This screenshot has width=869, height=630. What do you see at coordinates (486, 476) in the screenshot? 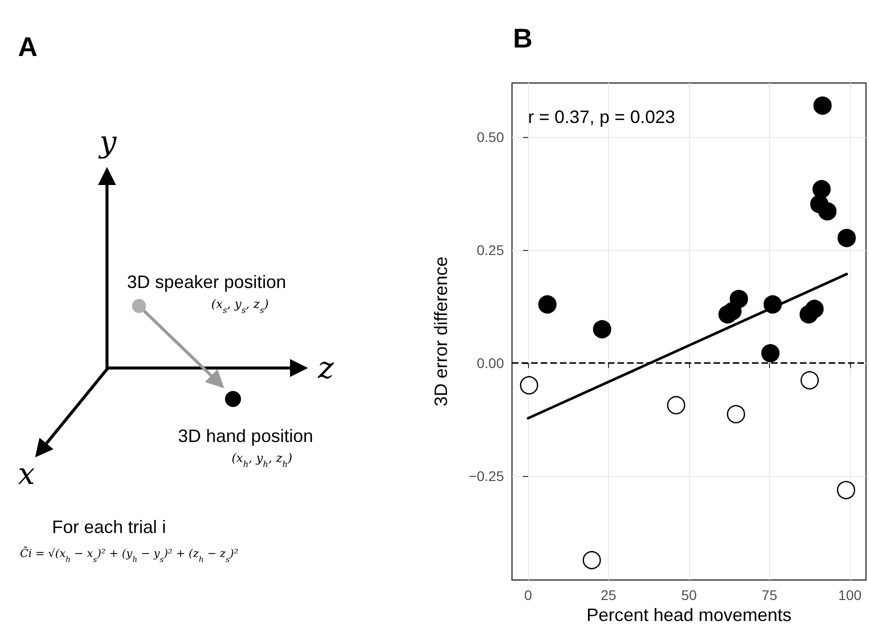
I see `y-tick-label: −0.25` at bounding box center [486, 476].